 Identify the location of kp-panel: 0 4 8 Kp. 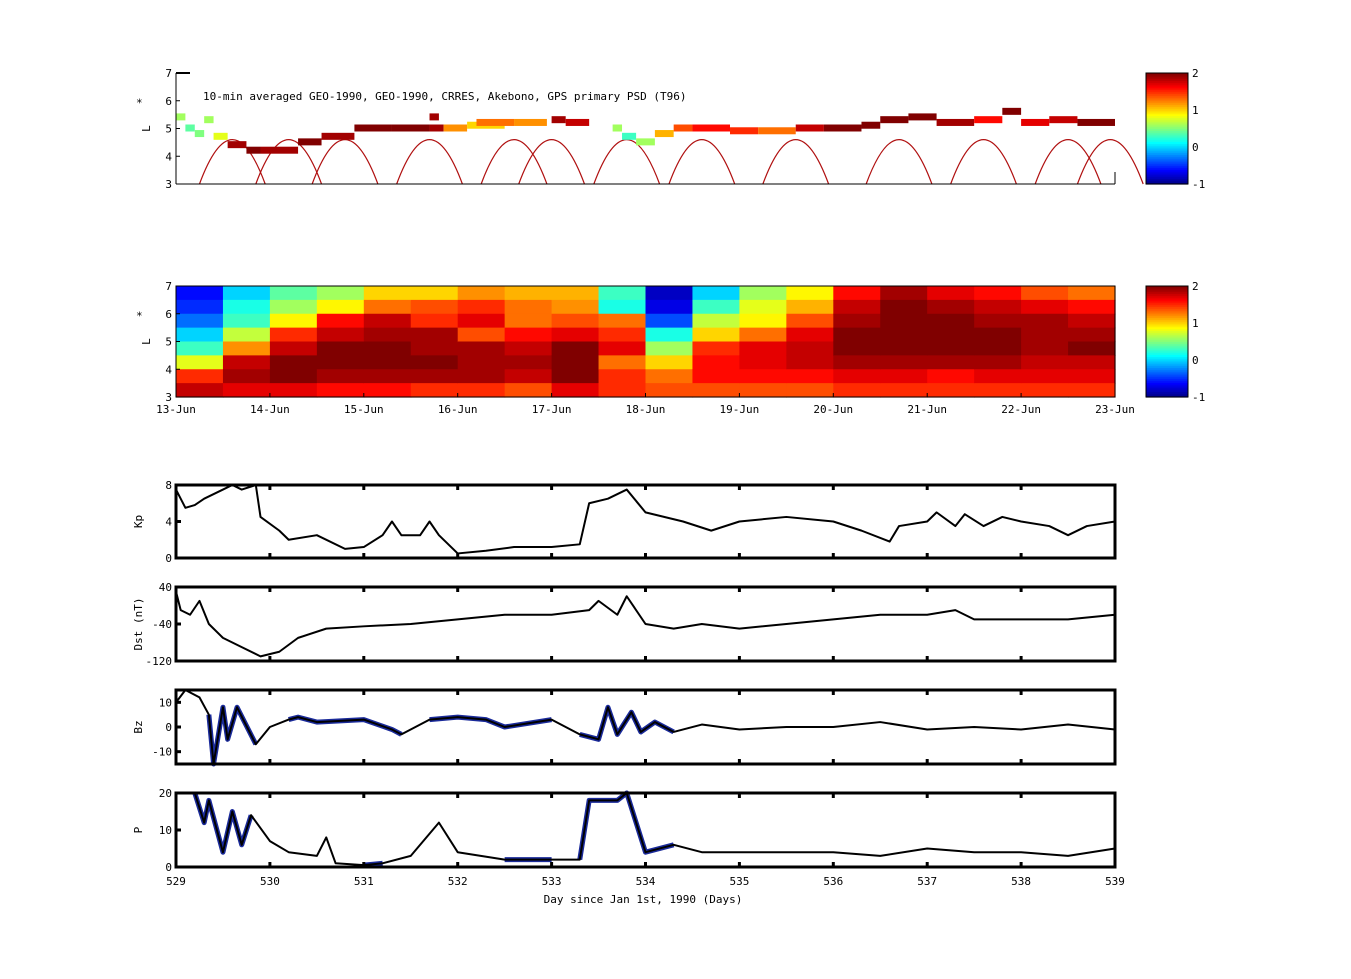
(624, 522).